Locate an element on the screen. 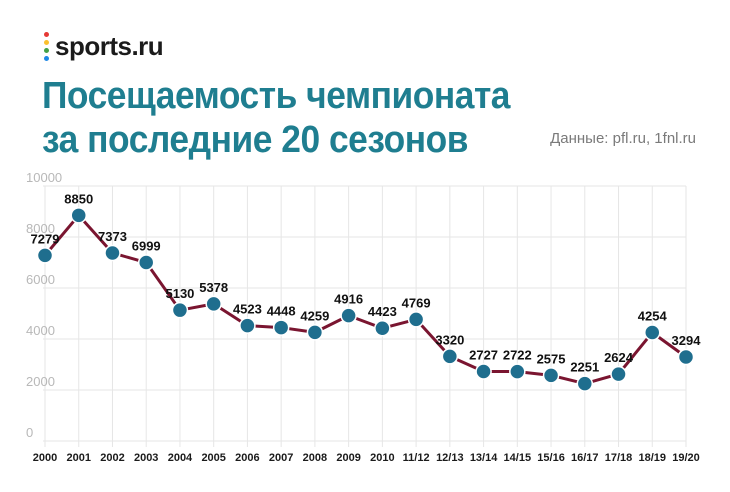  data-label-1: 8850 is located at coordinates (78, 198).